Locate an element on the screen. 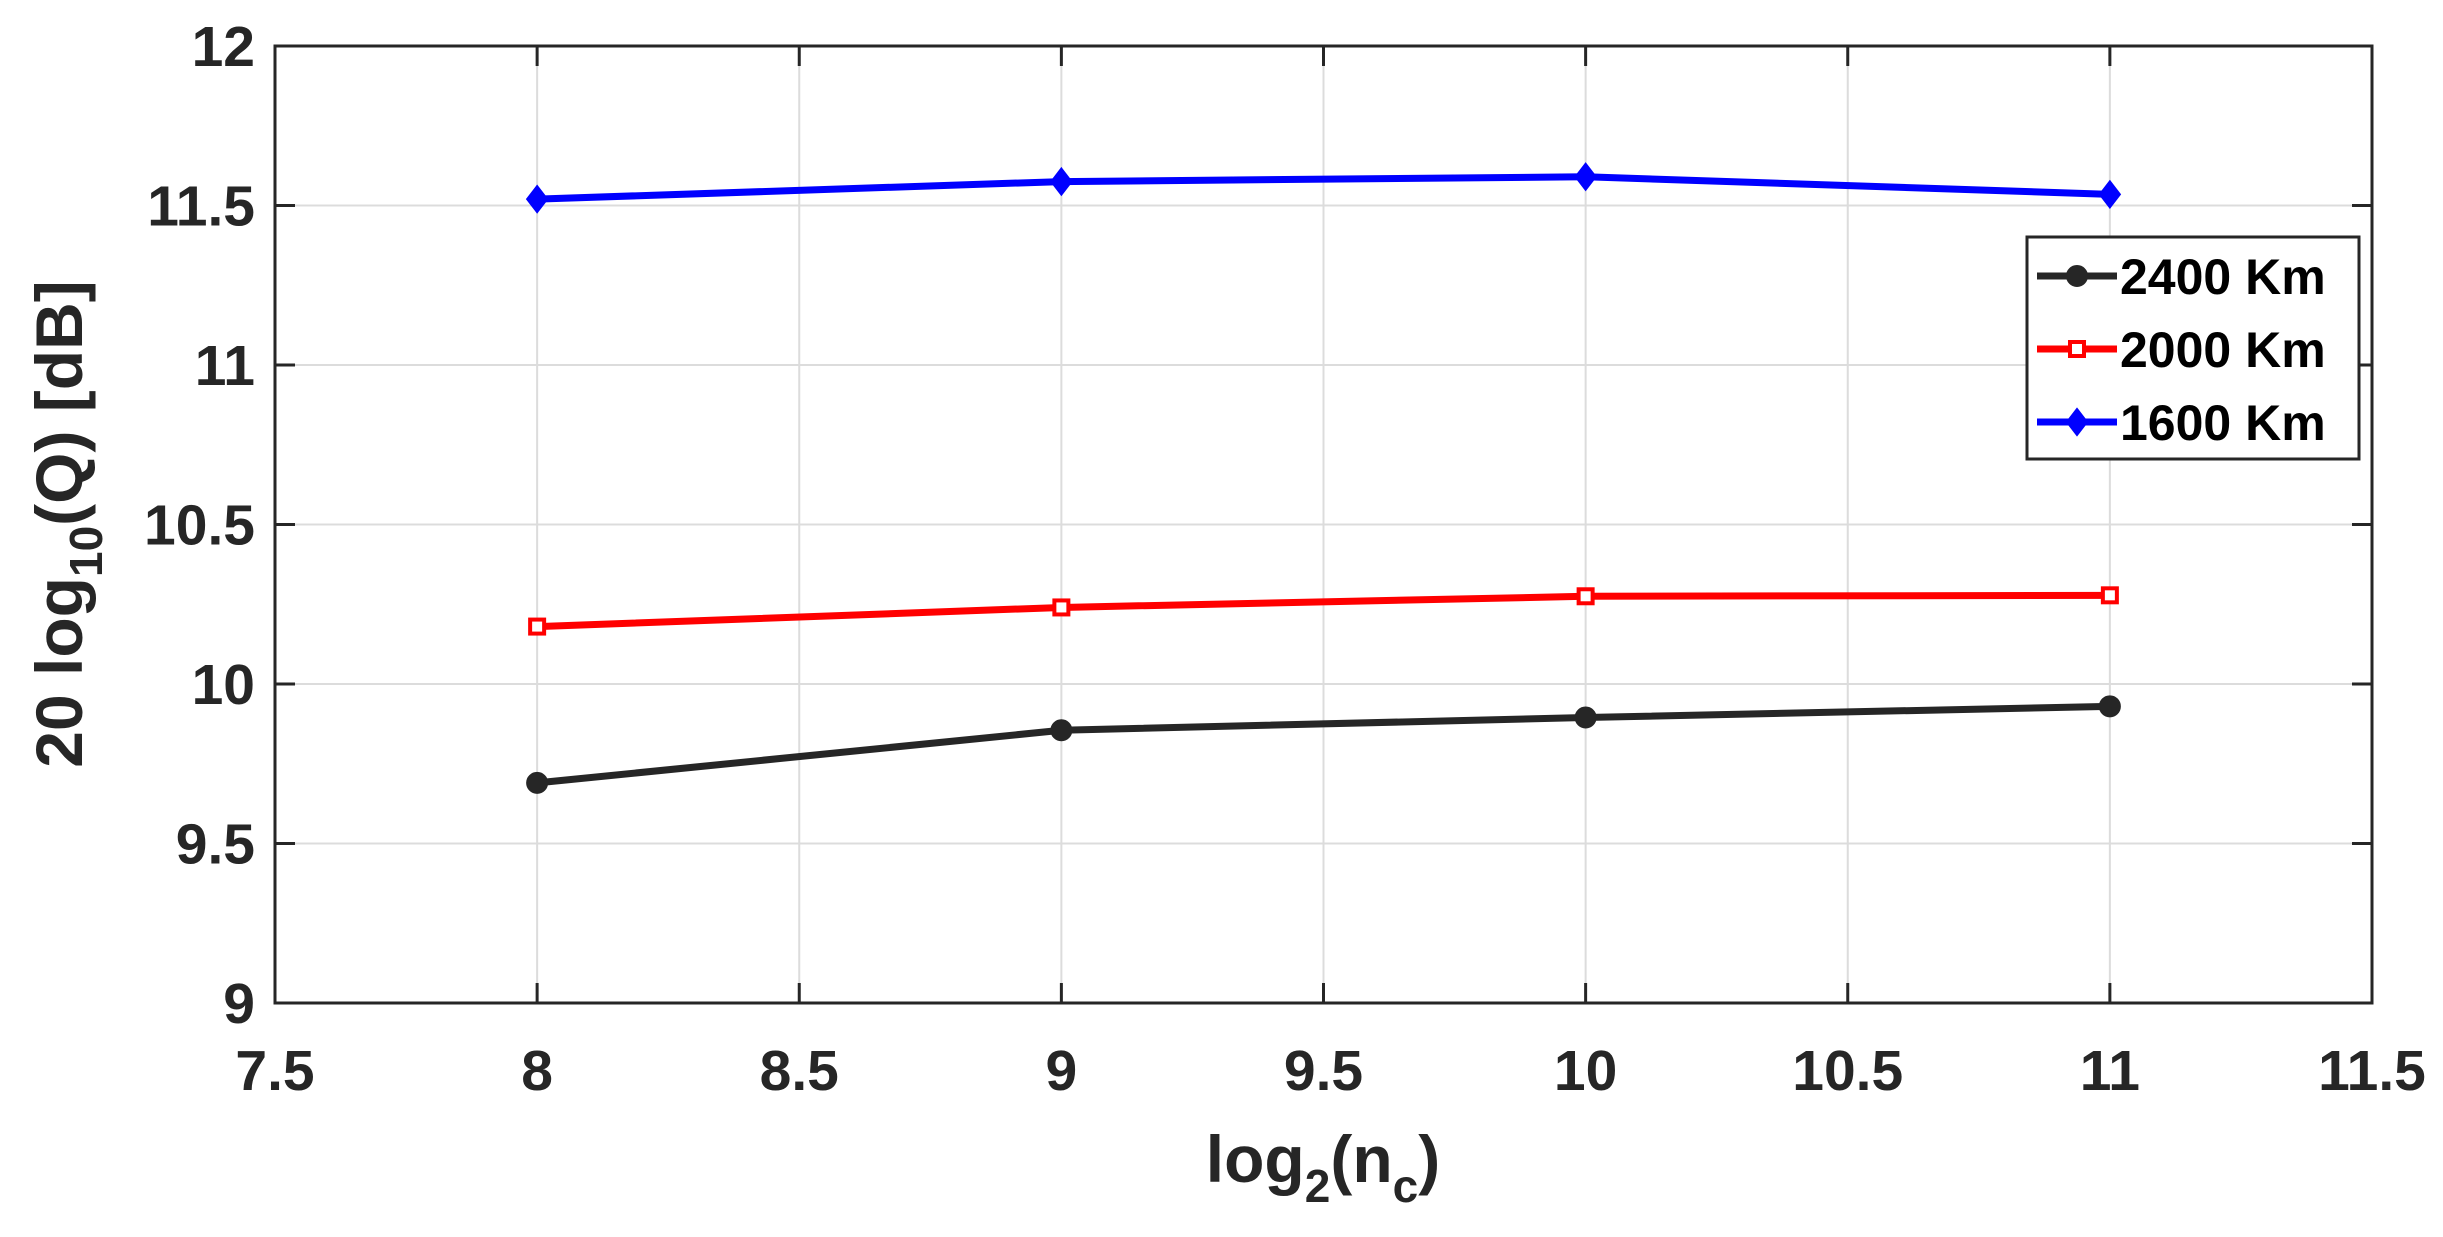 The width and height of the screenshot is (2443, 1237). legend-label: 2000 Km is located at coordinates (2223, 350).